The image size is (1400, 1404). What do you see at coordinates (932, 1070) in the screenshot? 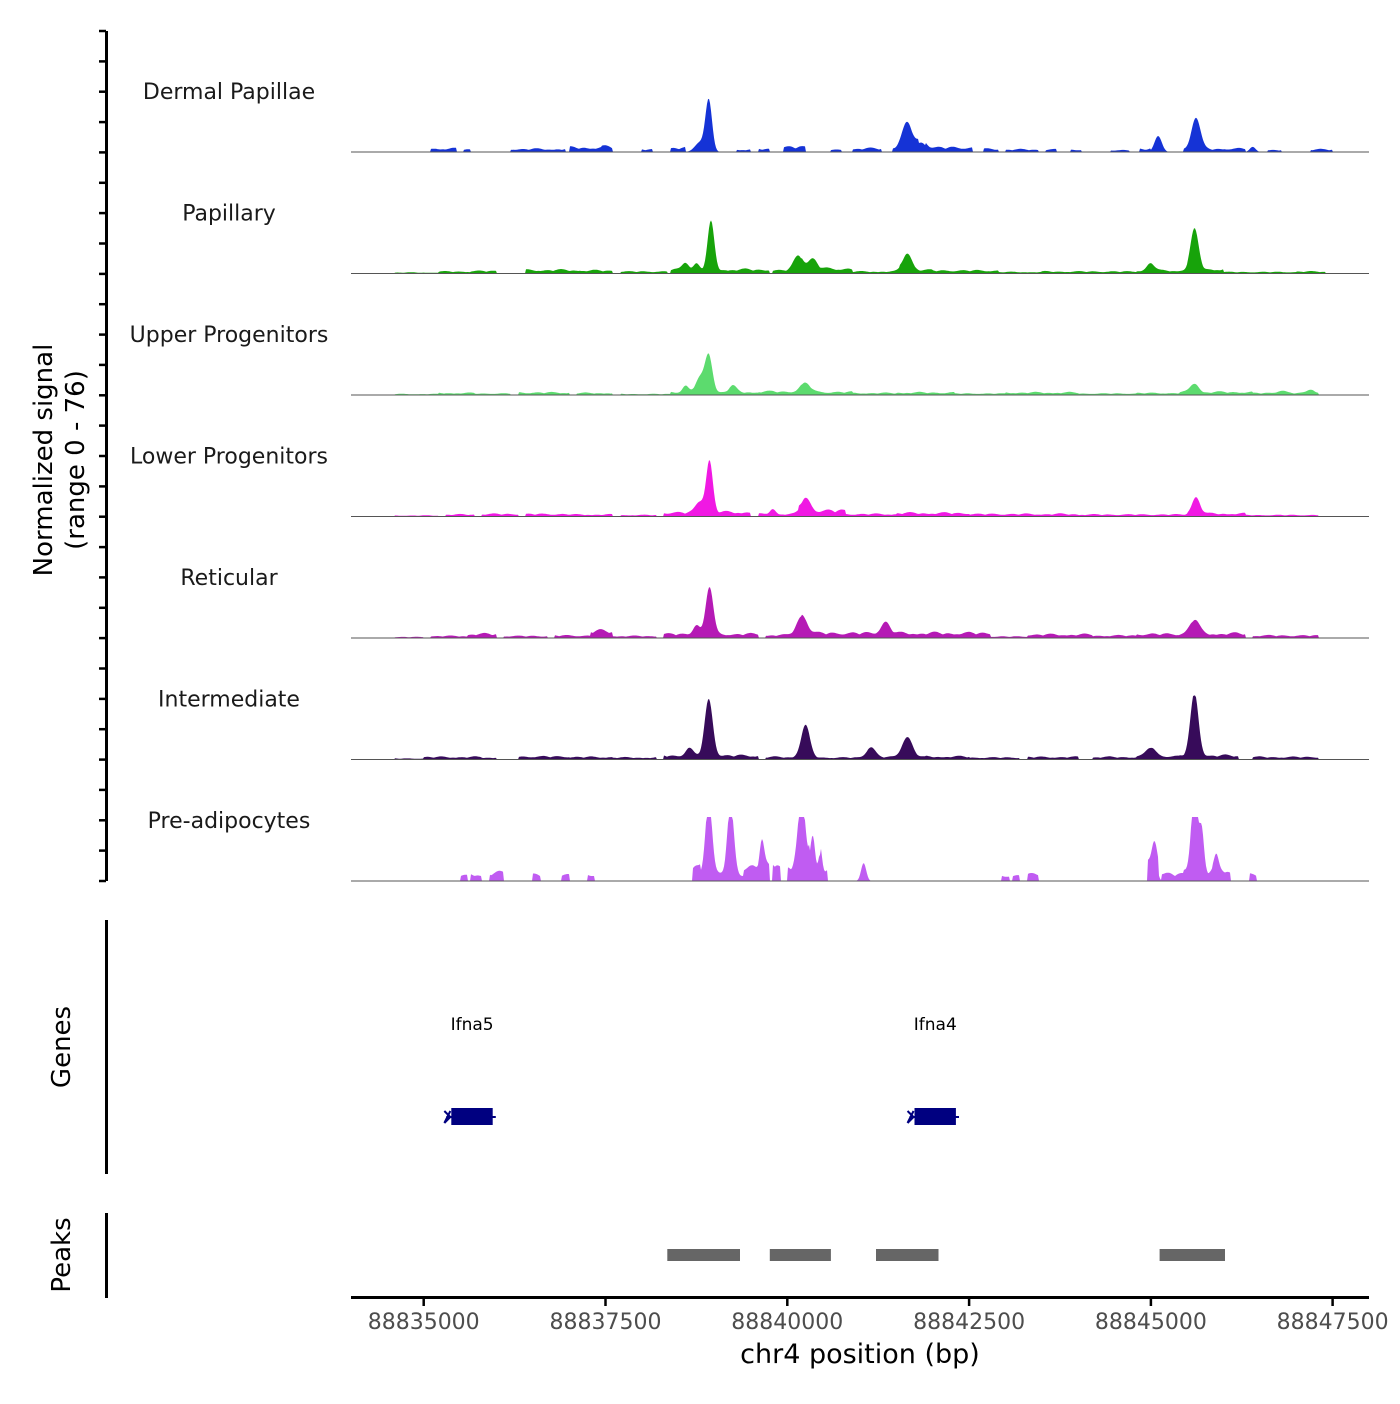
I see `gene-ifna4: Ifna4` at bounding box center [932, 1070].